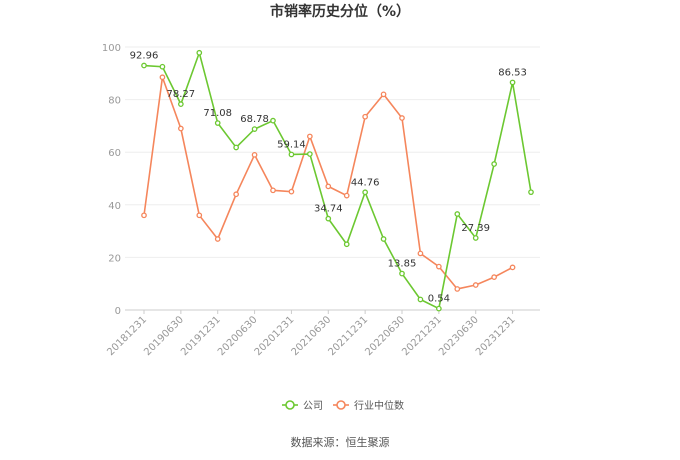 The height and width of the screenshot is (460, 680). I want to click on y-tick-label: 80, so click(114, 101).